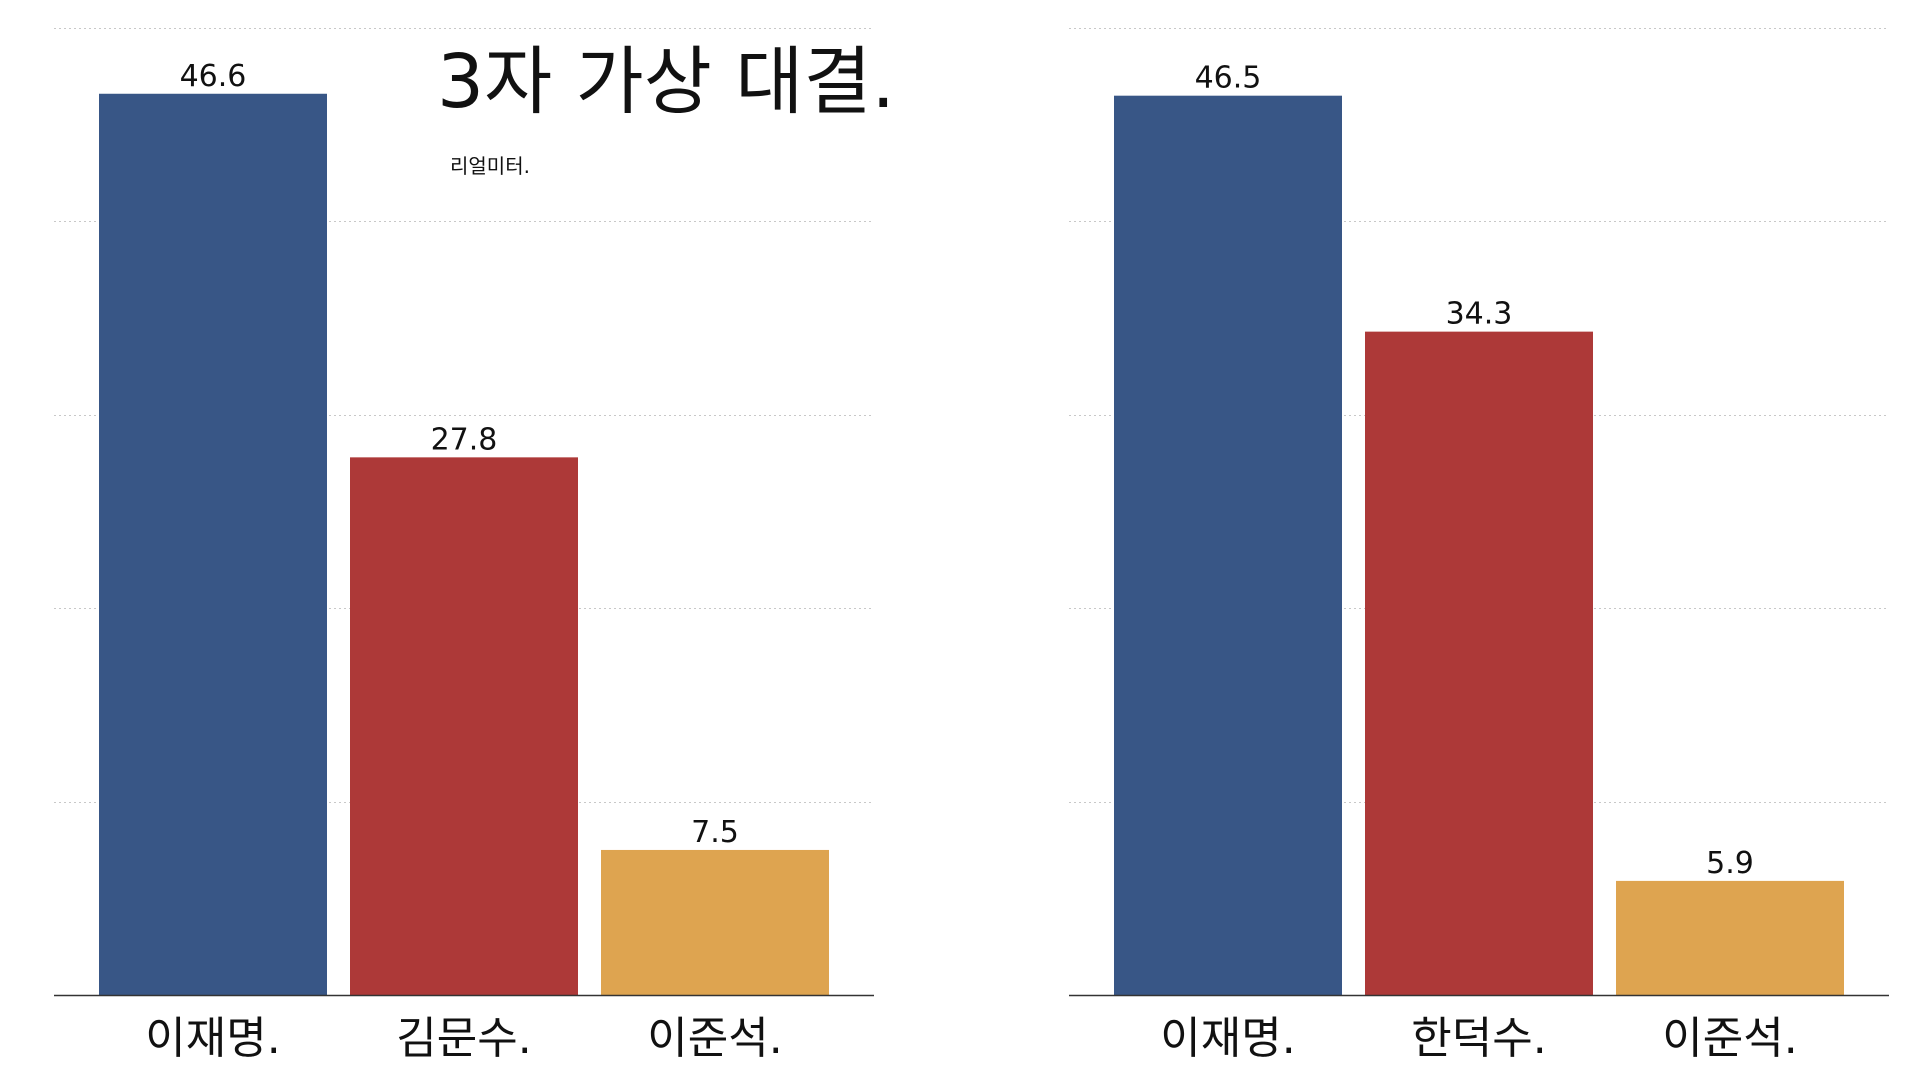  What do you see at coordinates (715, 832) in the screenshot?
I see `bar-value-label: 7.5` at bounding box center [715, 832].